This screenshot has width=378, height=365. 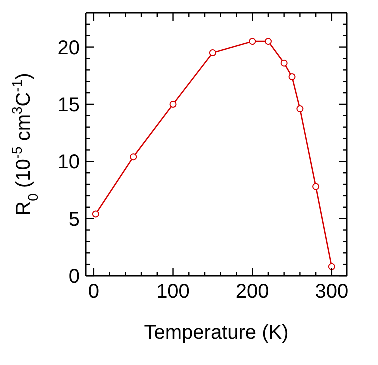 I want to click on y-tick-label: 5, so click(x=74, y=219).